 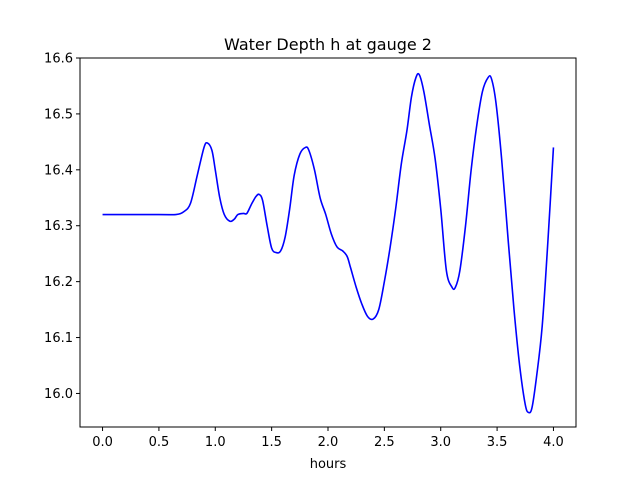 What do you see at coordinates (58, 282) in the screenshot?
I see `y-tick-label: 16.2` at bounding box center [58, 282].